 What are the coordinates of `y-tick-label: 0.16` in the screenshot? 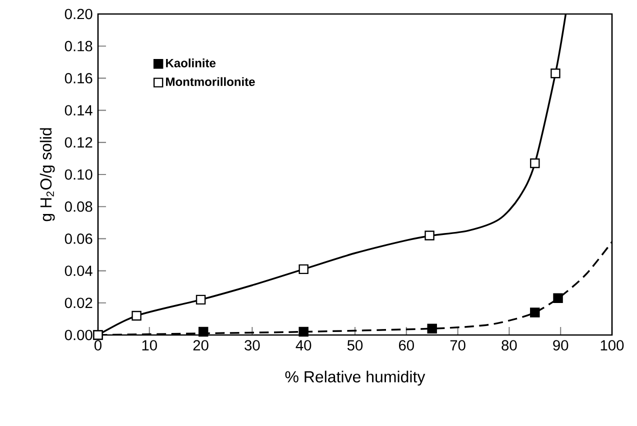 It's located at (78, 78).